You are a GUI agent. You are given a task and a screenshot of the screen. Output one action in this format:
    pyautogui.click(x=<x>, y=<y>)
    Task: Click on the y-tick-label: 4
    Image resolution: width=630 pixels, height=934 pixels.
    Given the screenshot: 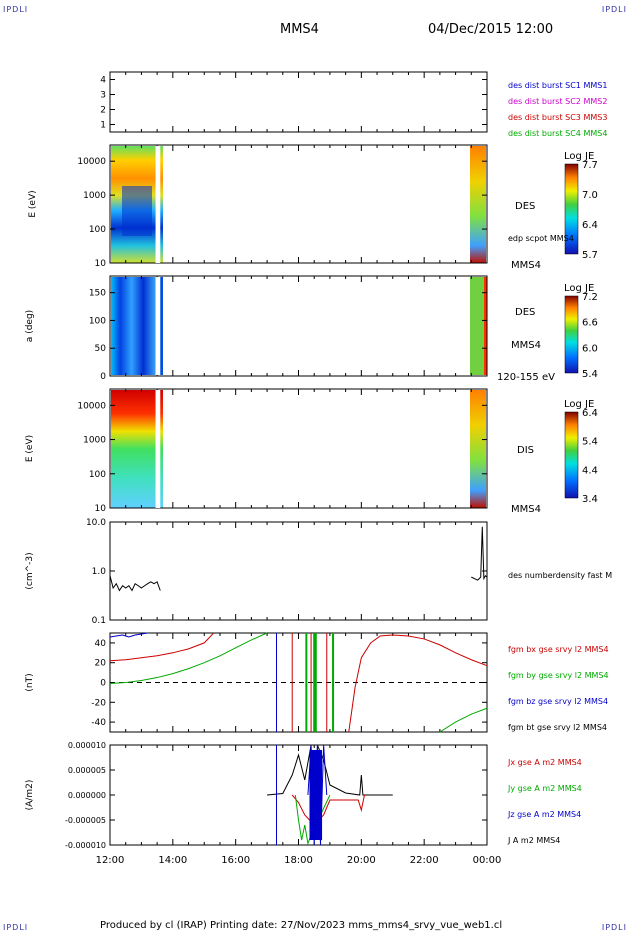 What is the action you would take?
    pyautogui.click(x=103, y=81)
    